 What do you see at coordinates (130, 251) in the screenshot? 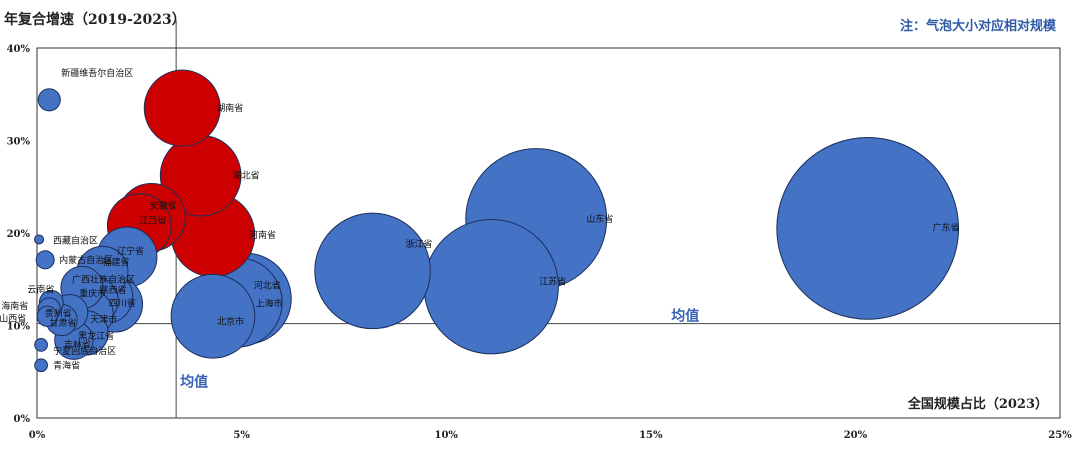
I see `bubble-label: 辽宁省` at bounding box center [130, 251].